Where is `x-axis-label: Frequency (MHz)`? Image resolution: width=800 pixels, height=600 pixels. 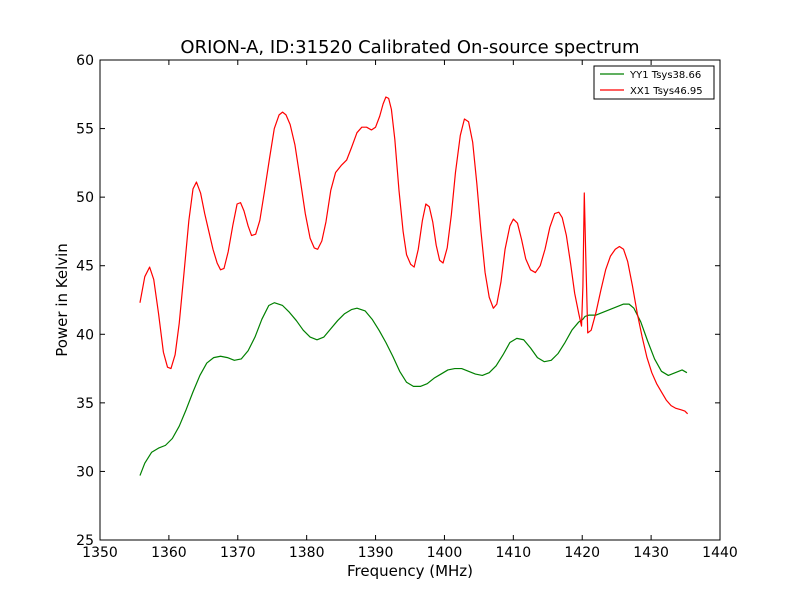
x-axis-label: Frequency (MHz) is located at coordinates (410, 571).